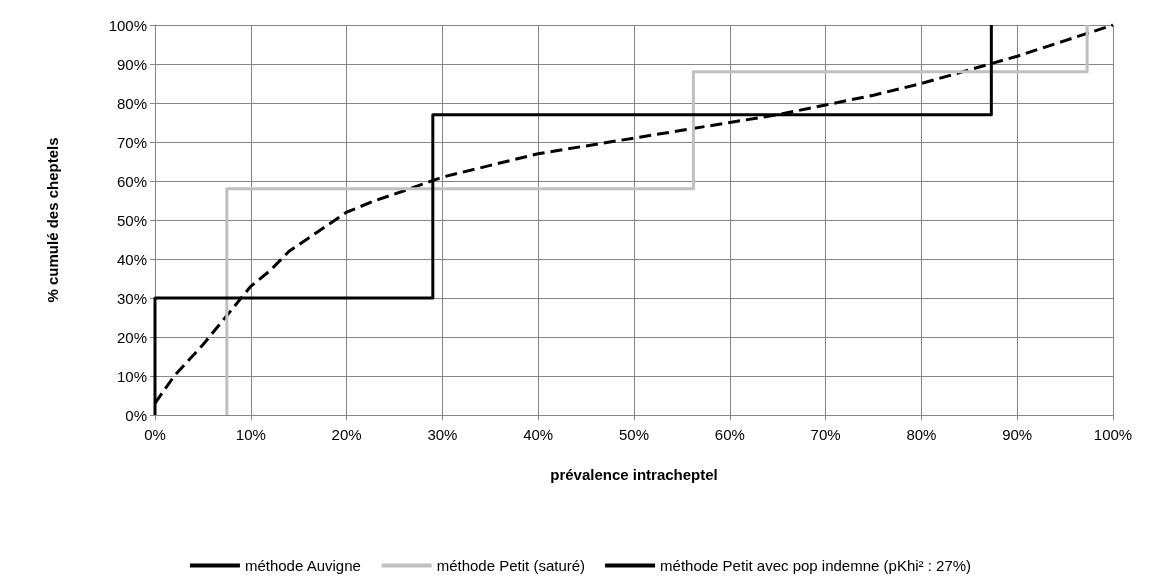  I want to click on y-tick-label: 10%, so click(131, 376).